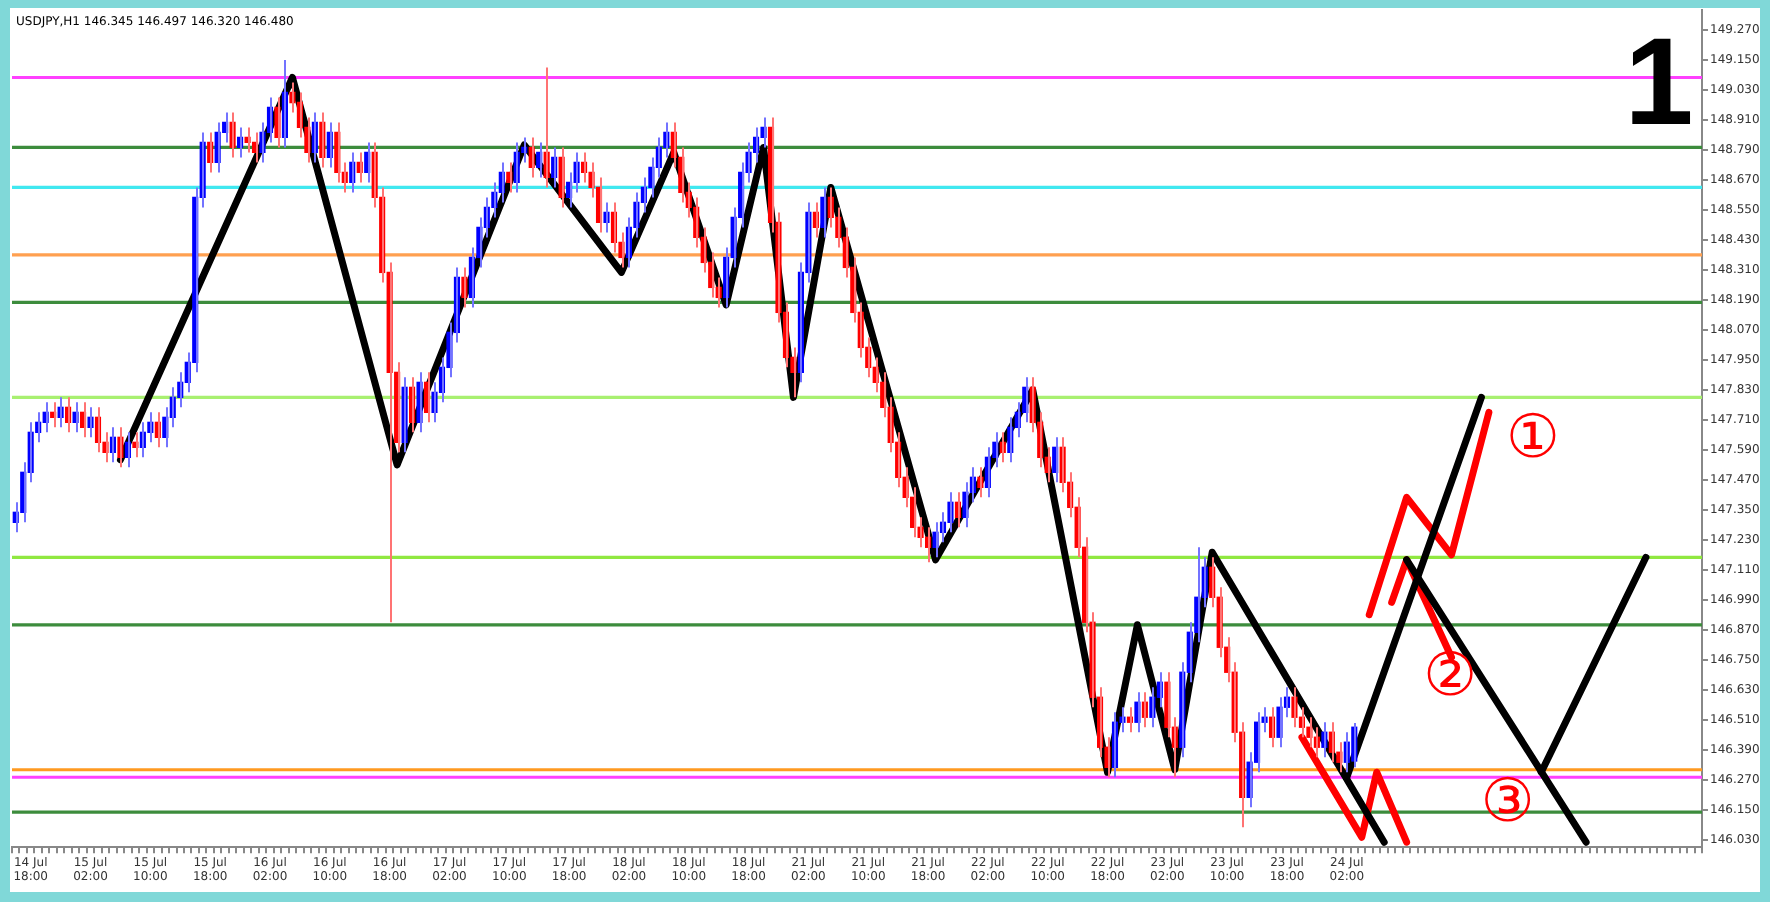 This screenshot has width=1770, height=902. I want to click on annotation: ①, so click(1533, 437).